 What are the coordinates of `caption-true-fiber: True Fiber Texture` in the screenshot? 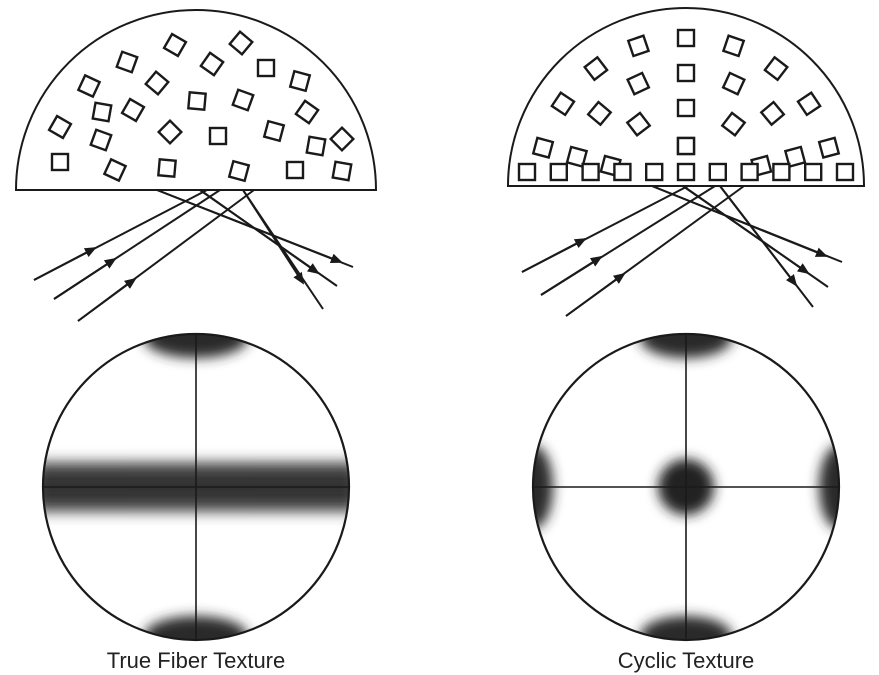 It's located at (196, 660).